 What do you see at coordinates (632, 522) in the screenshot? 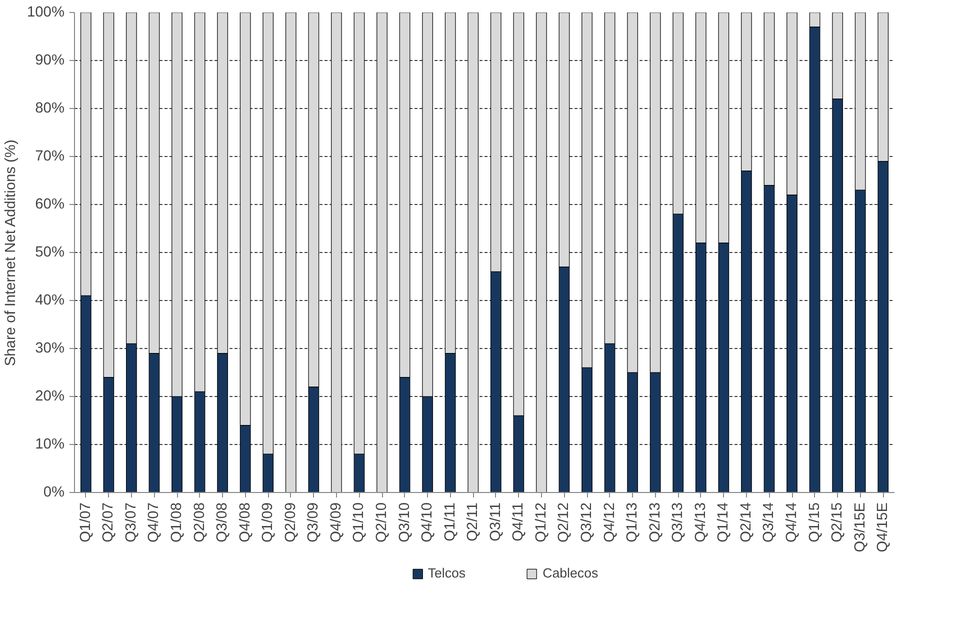
I see `x-tick-label: Q1/13` at bounding box center [632, 522].